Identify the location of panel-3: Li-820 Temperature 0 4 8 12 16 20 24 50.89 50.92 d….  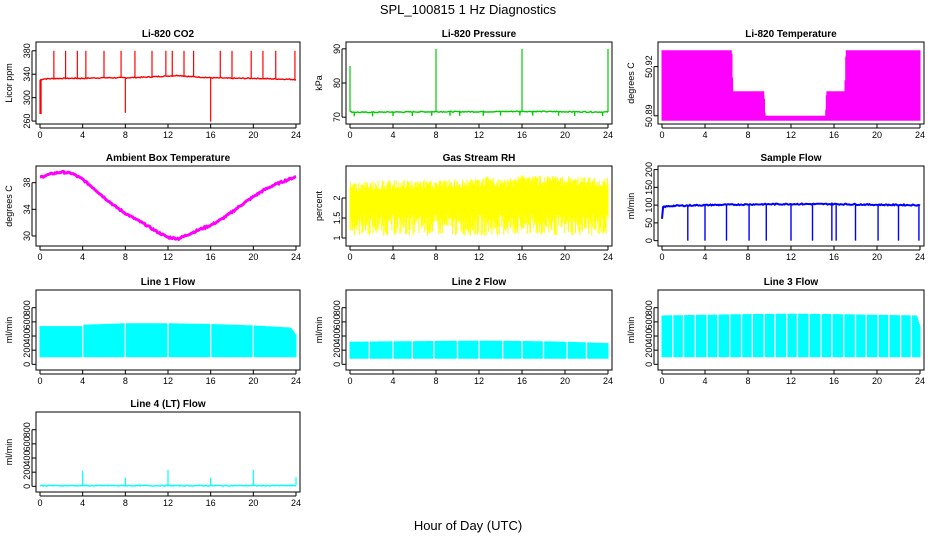
(775, 84).